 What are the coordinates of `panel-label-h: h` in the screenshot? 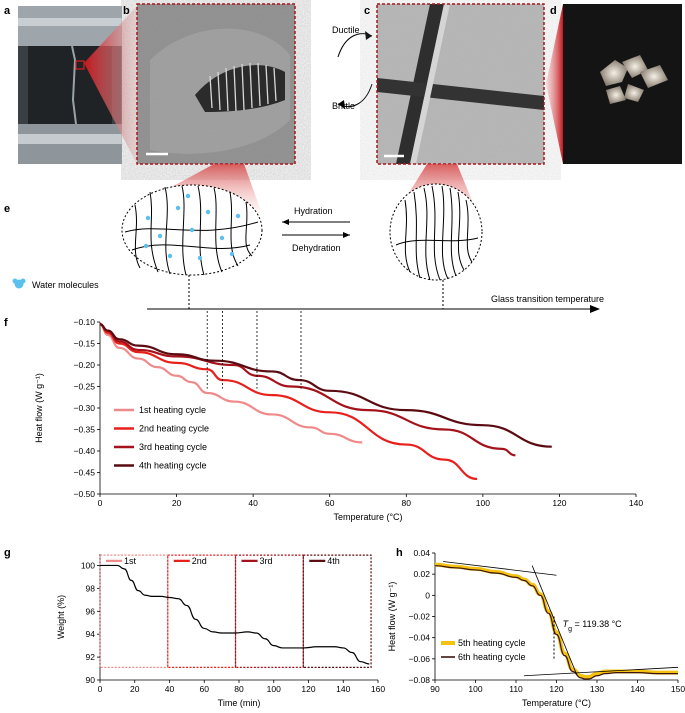 It's located at (399, 553).